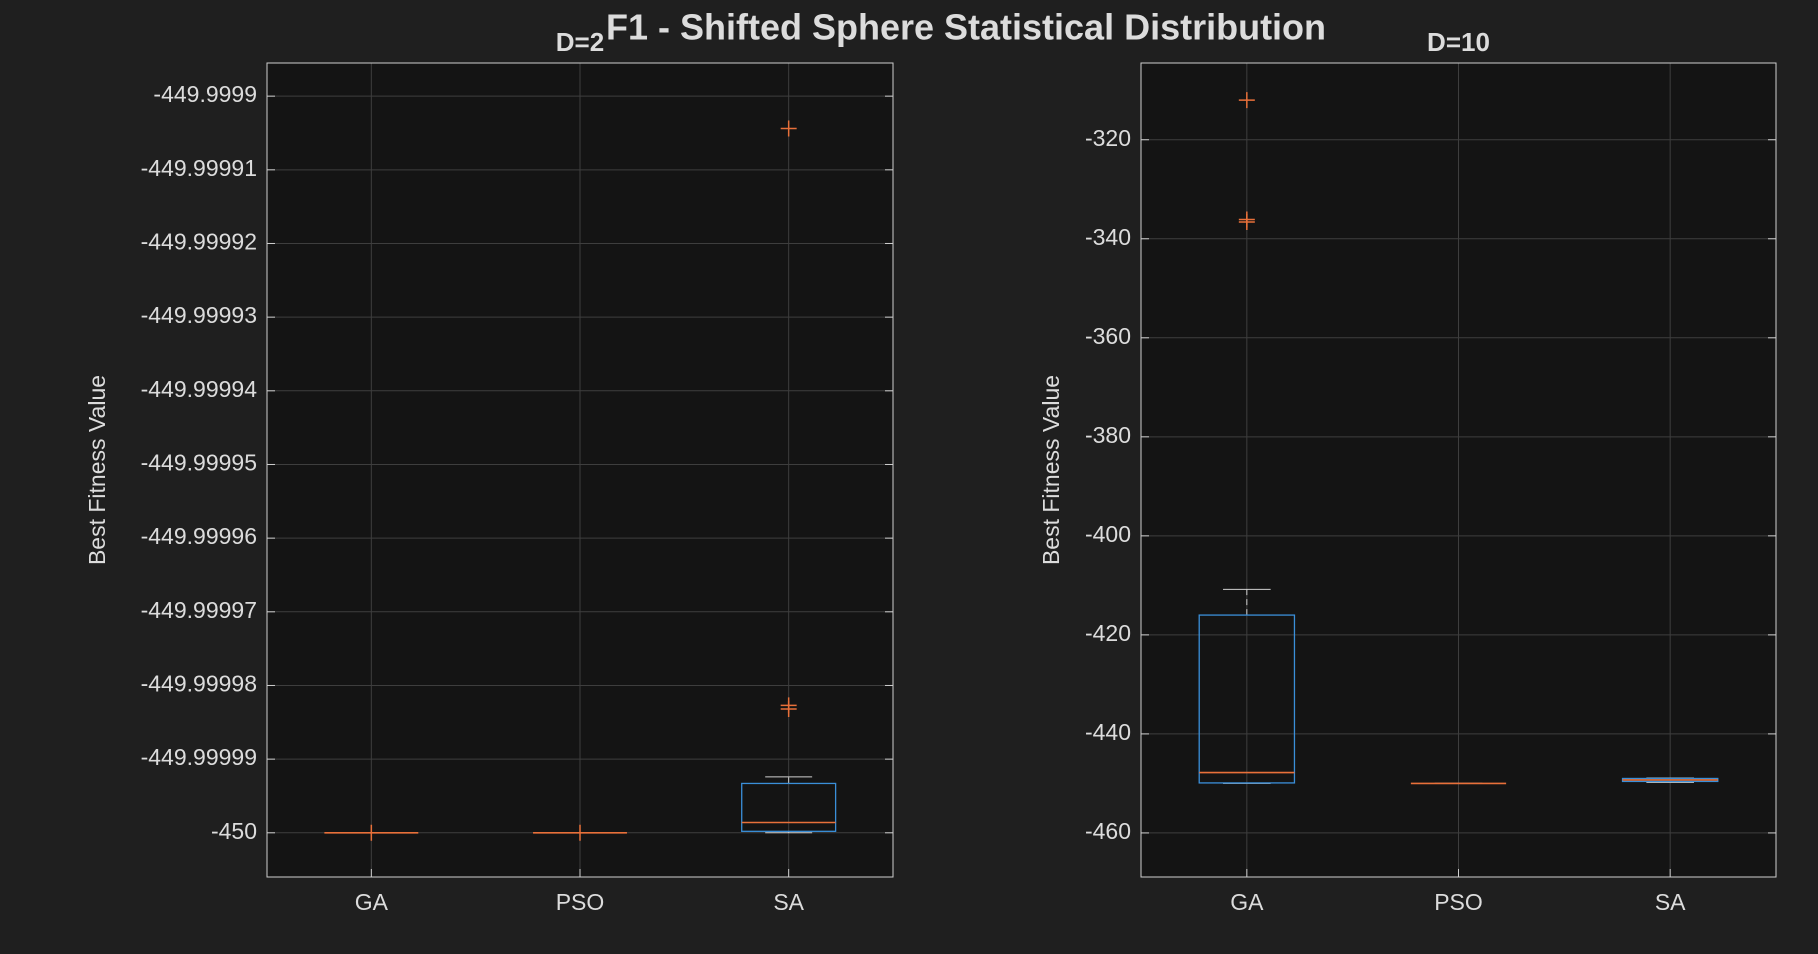 This screenshot has width=1818, height=954. Describe the element at coordinates (199, 463) in the screenshot. I see `y-tick-label: -449.99995` at that location.